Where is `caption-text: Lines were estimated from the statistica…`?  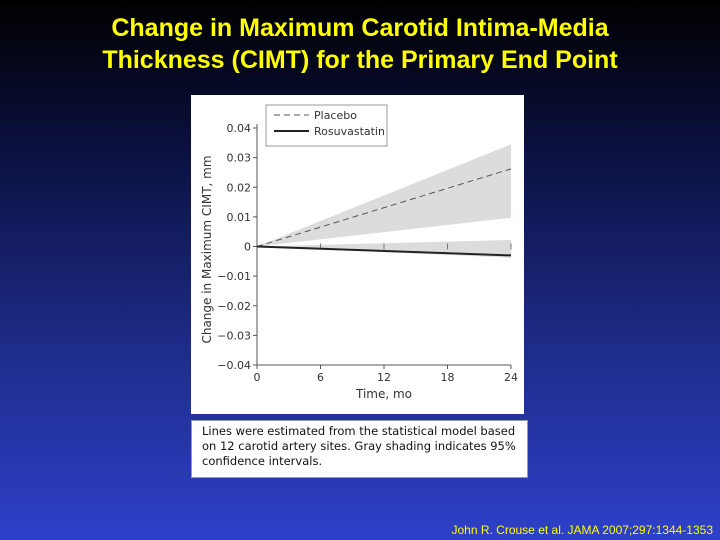
caption-text: Lines were estimated from the statistica… is located at coordinates (359, 446).